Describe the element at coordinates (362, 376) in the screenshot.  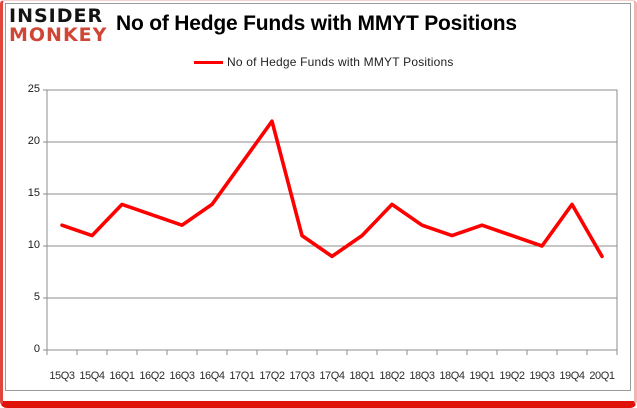
I see `x-axis-label-18Q1: 18Q1` at that location.